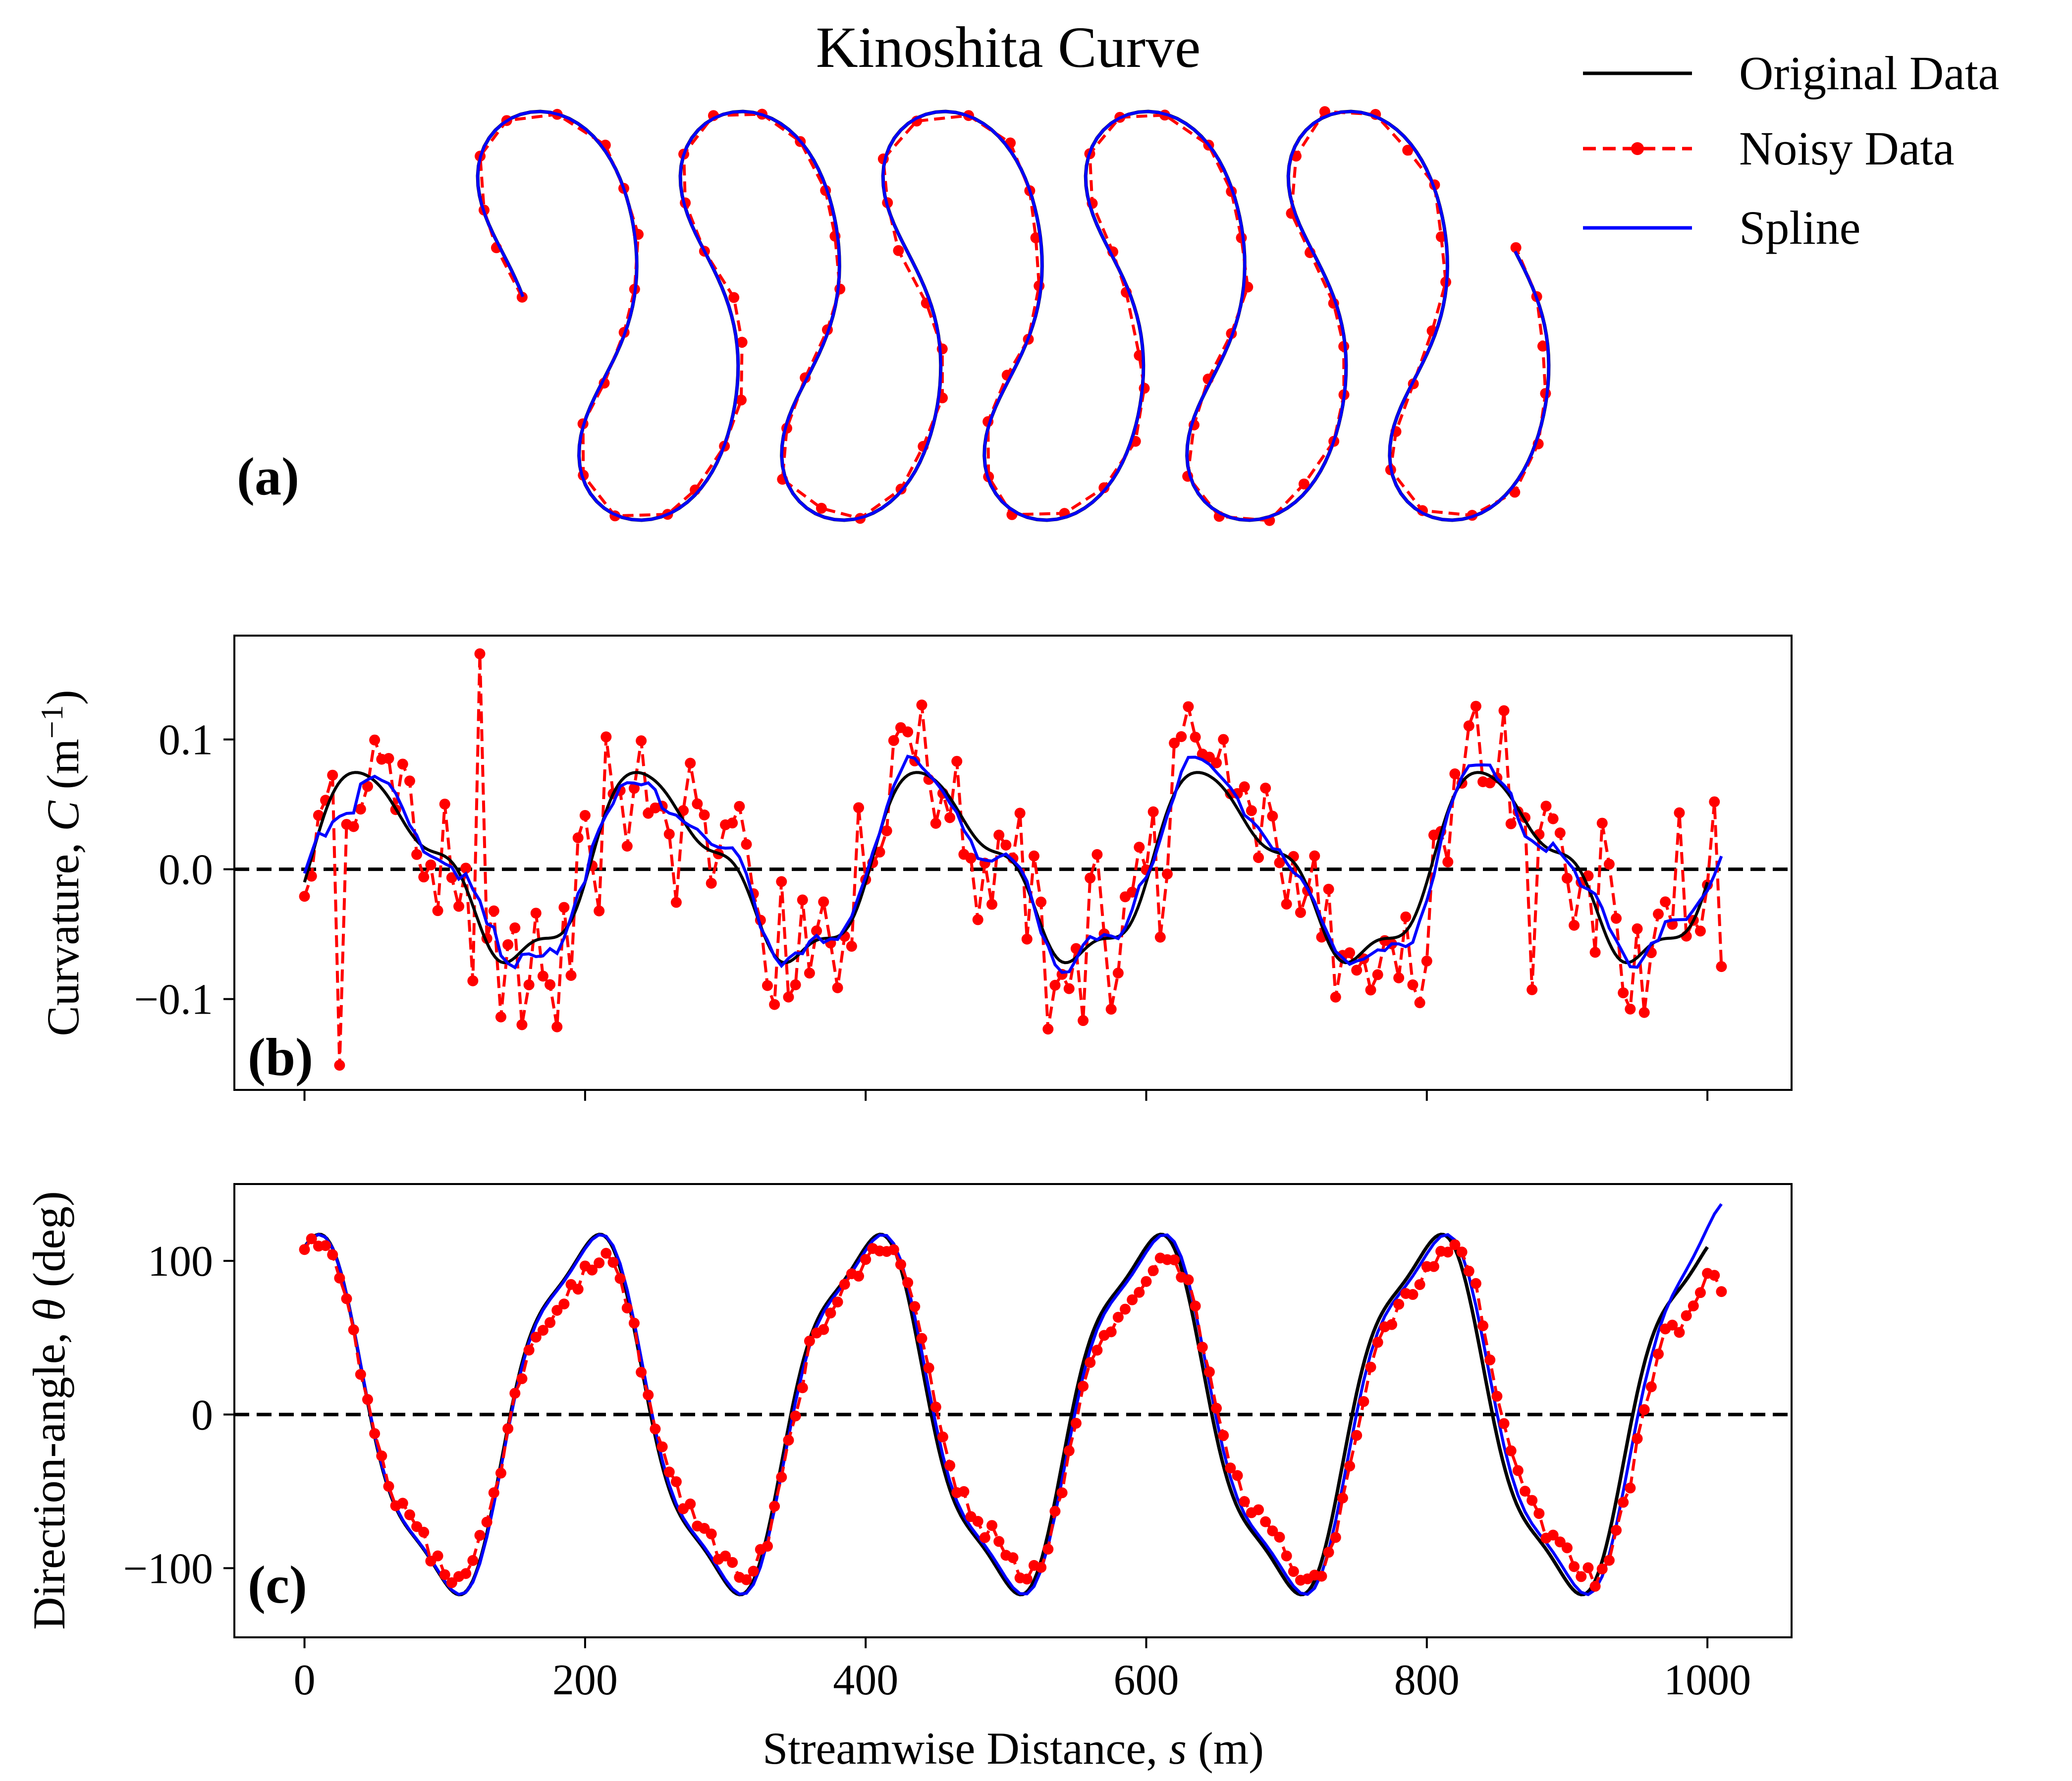  Describe the element at coordinates (178, 1415) in the screenshot. I see `panel-c-y-ticks: −100 0 100` at that location.